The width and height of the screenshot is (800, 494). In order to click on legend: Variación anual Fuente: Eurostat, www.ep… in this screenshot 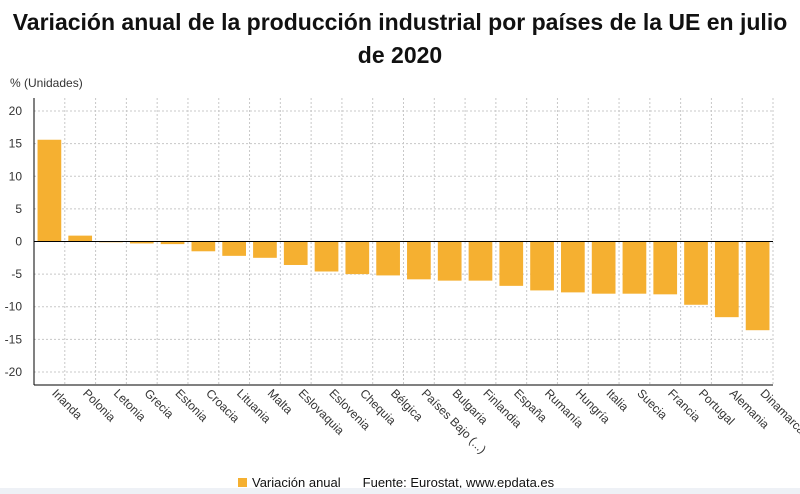, I will do `click(396, 482)`.